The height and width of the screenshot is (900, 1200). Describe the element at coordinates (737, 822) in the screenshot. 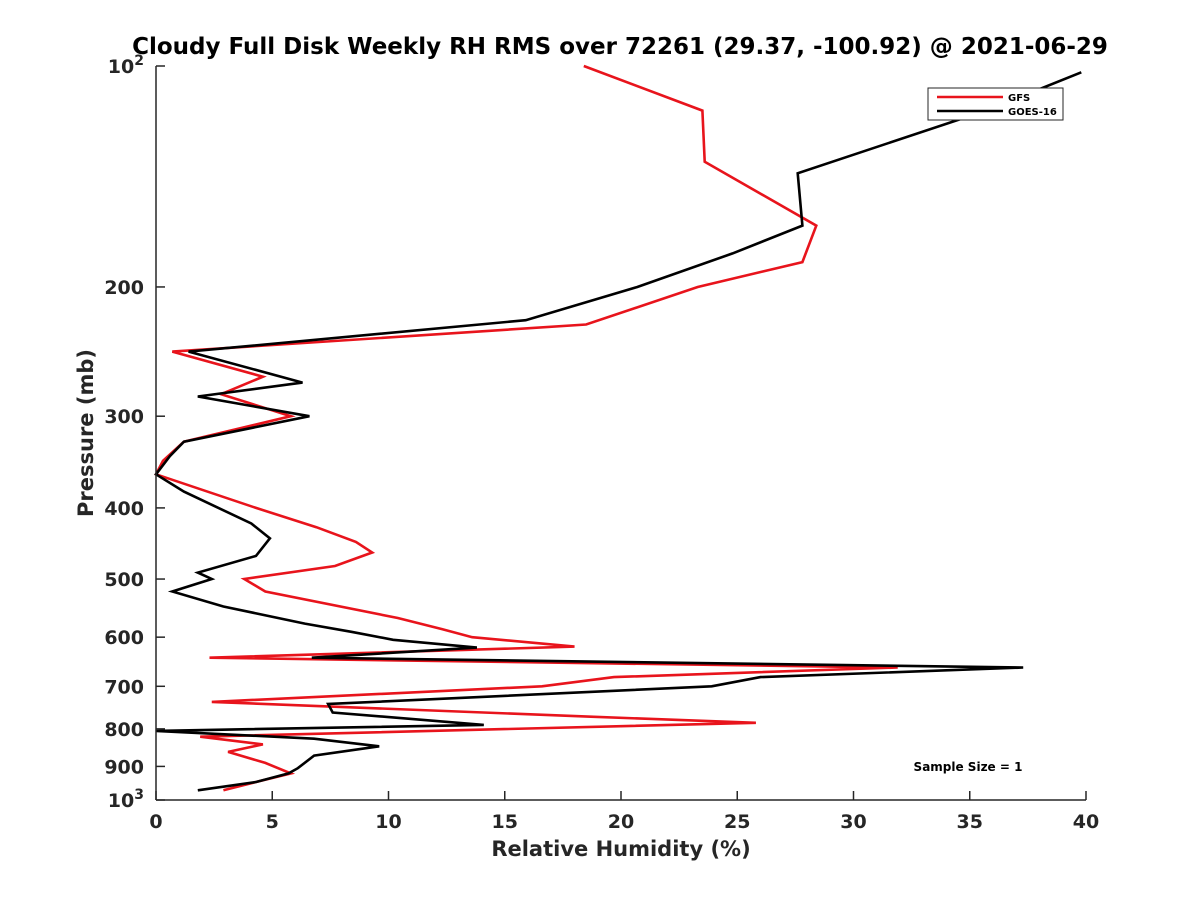

I see `x-tick-label: 25` at that location.